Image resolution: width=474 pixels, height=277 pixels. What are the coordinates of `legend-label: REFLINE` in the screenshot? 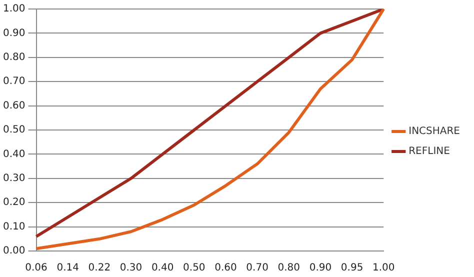 It's located at (429, 152).